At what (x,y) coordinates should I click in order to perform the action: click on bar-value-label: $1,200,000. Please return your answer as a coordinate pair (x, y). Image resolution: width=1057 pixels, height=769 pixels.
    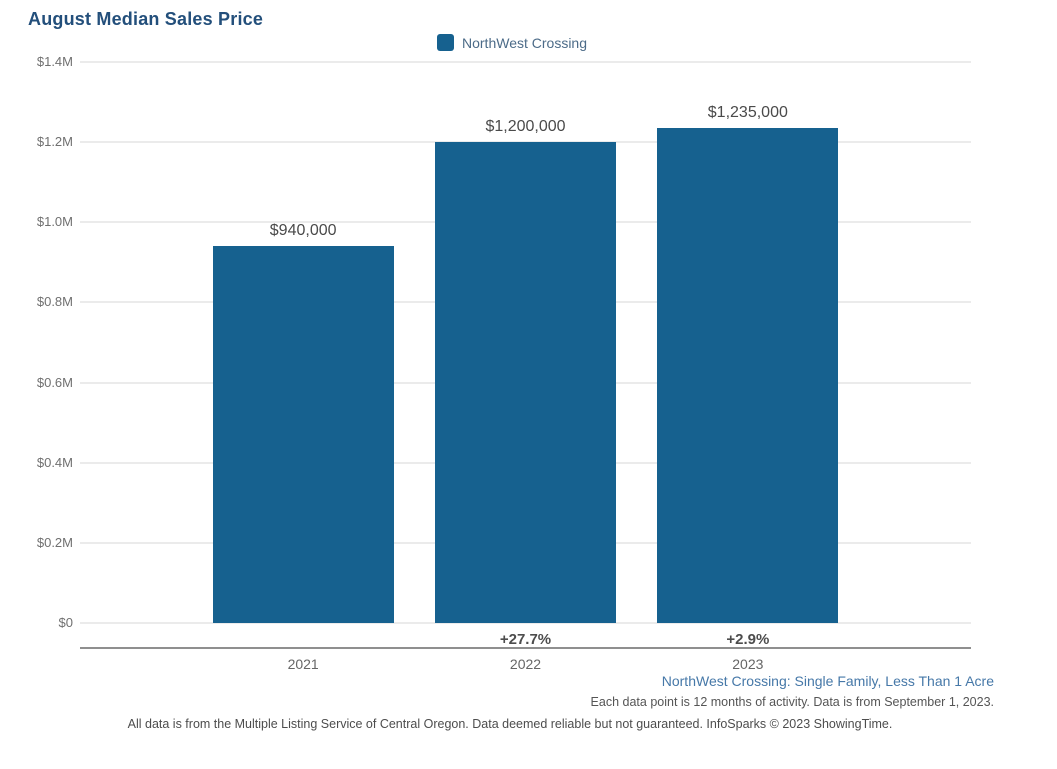
    Looking at the image, I should click on (525, 127).